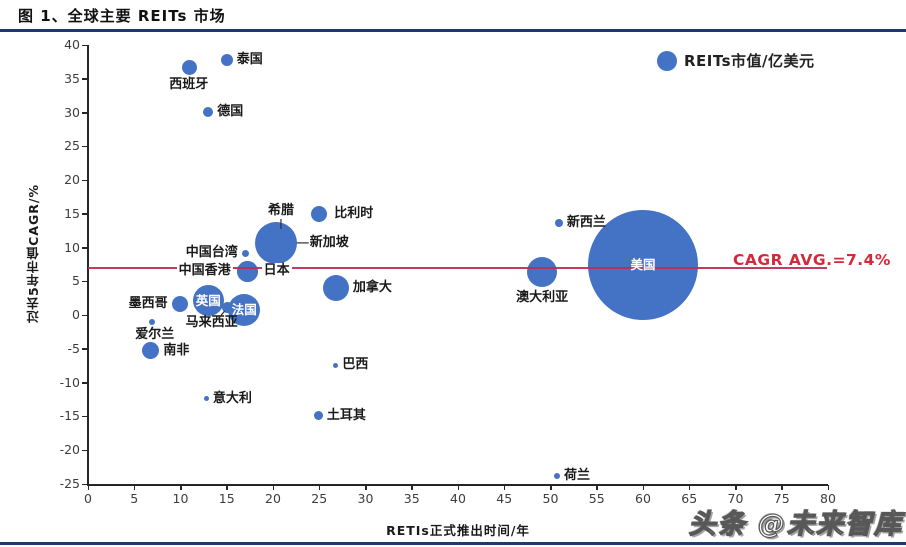 This screenshot has width=906, height=547. I want to click on bubble-thailand, so click(226, 59).